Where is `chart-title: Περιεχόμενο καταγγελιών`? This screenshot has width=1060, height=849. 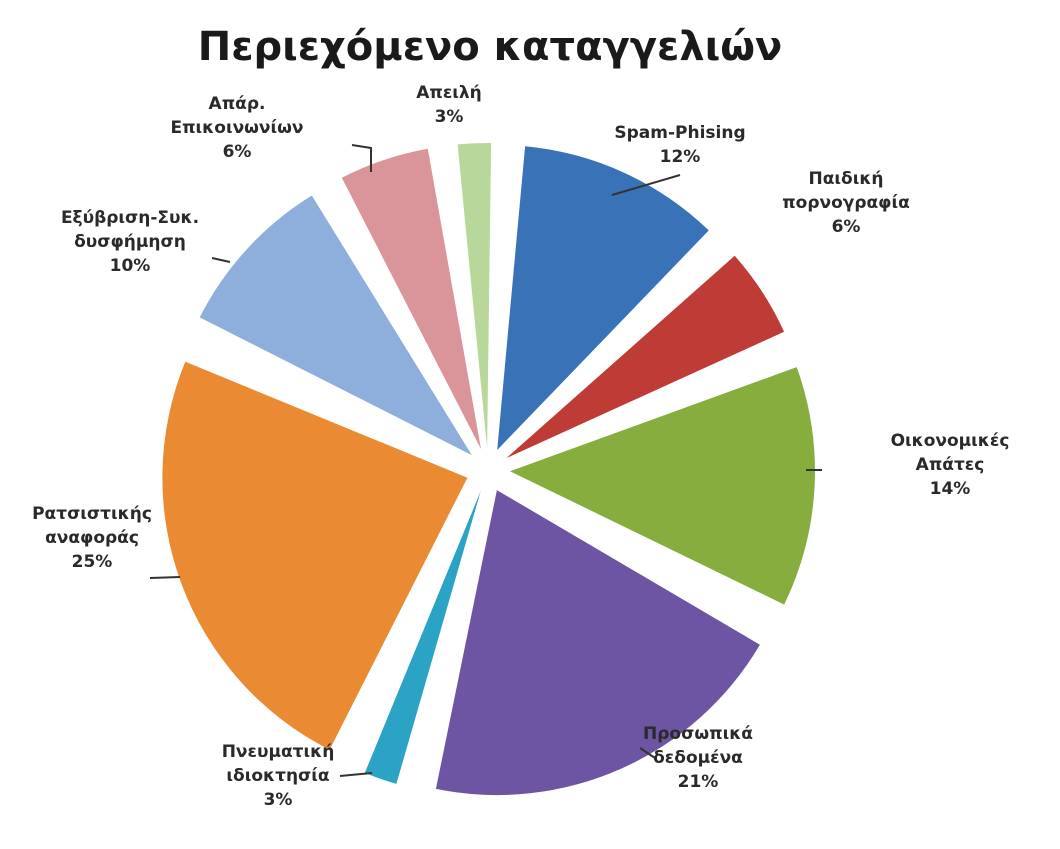
chart-title: Περιεχόμενο καταγγελιών is located at coordinates (490, 47).